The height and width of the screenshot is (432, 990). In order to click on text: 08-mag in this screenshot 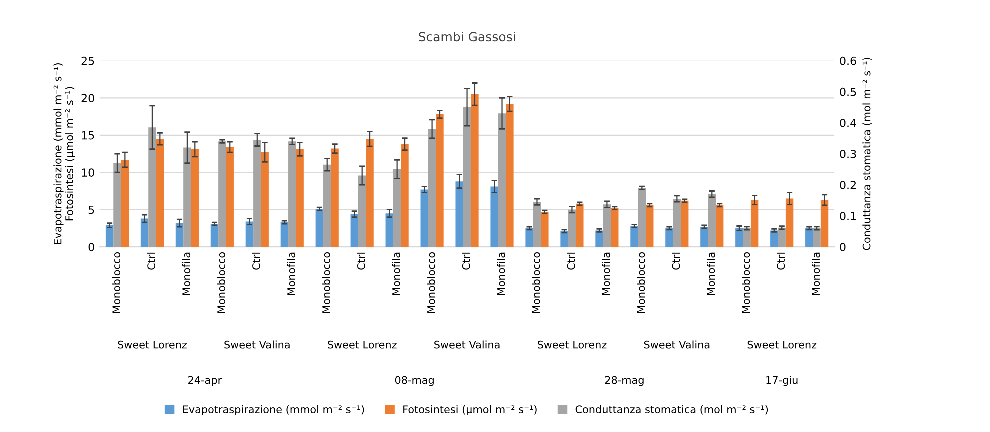, I will do `click(414, 381)`.